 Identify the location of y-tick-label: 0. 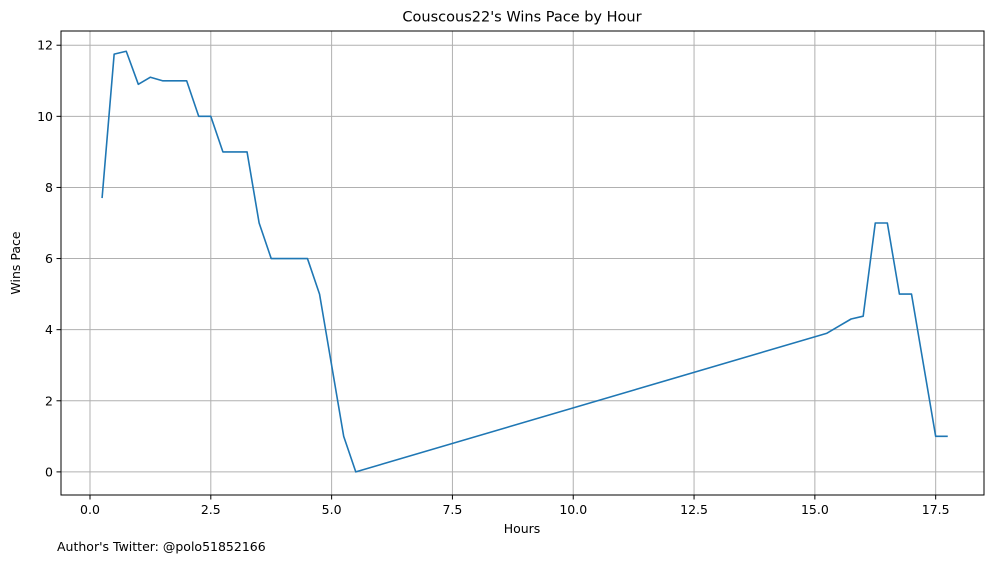
(49, 471).